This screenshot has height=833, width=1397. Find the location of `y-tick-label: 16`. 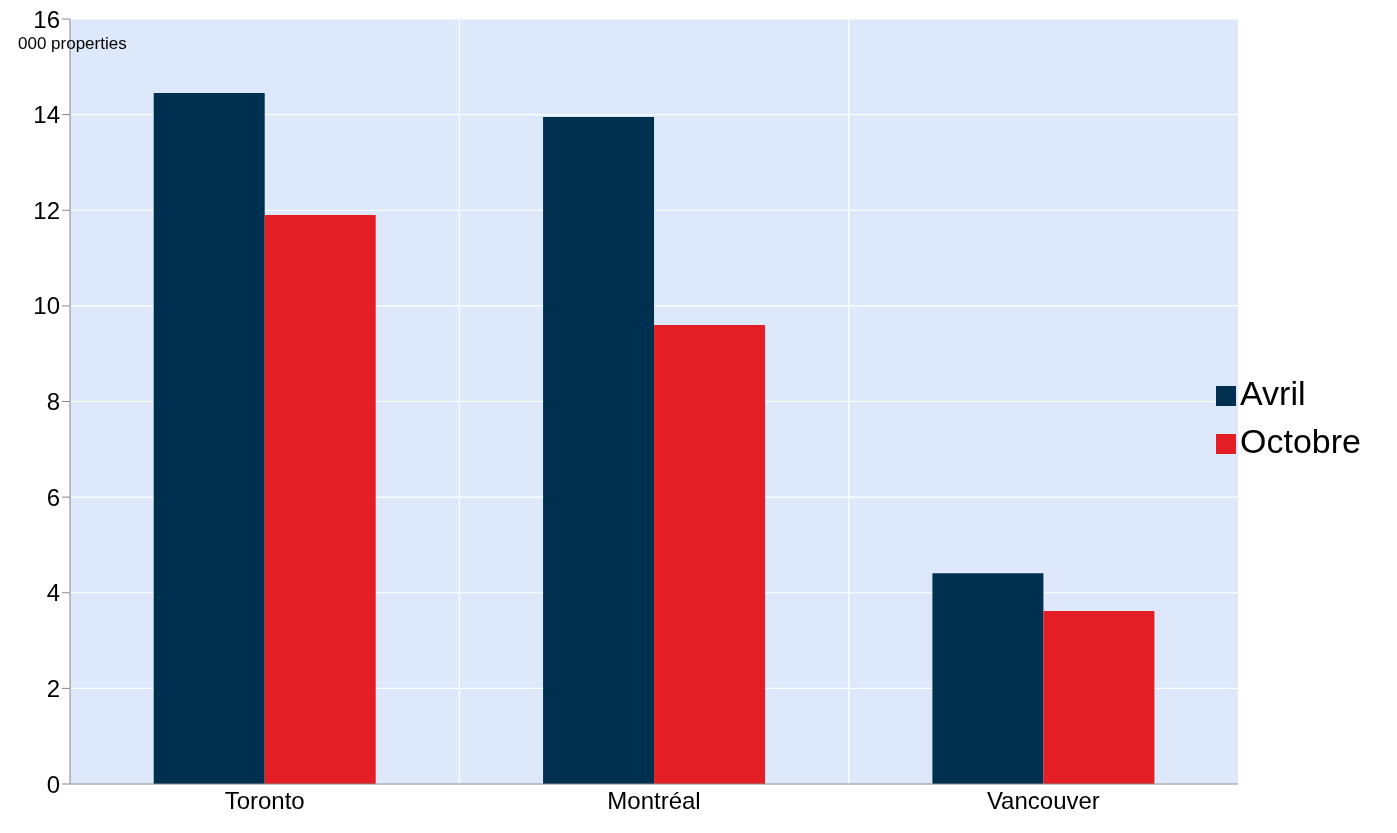

y-tick-label: 16 is located at coordinates (46, 19).